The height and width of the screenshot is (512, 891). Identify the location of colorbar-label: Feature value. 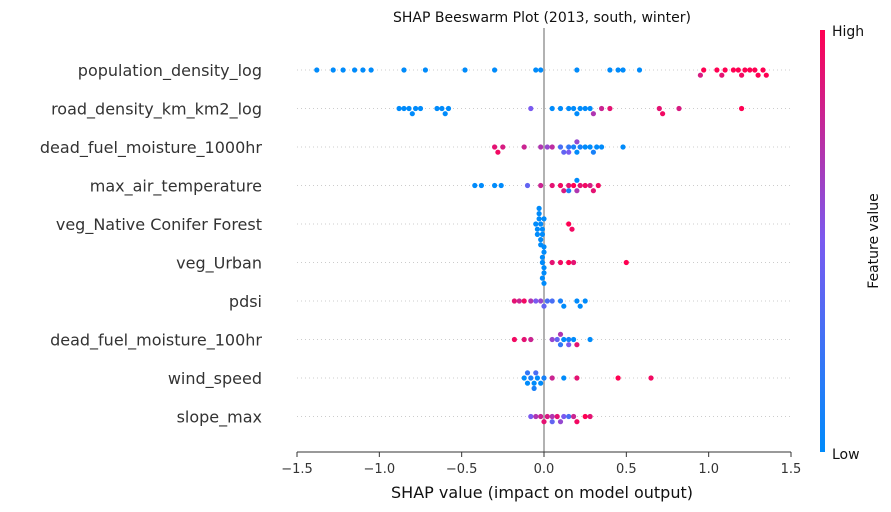
(874, 241).